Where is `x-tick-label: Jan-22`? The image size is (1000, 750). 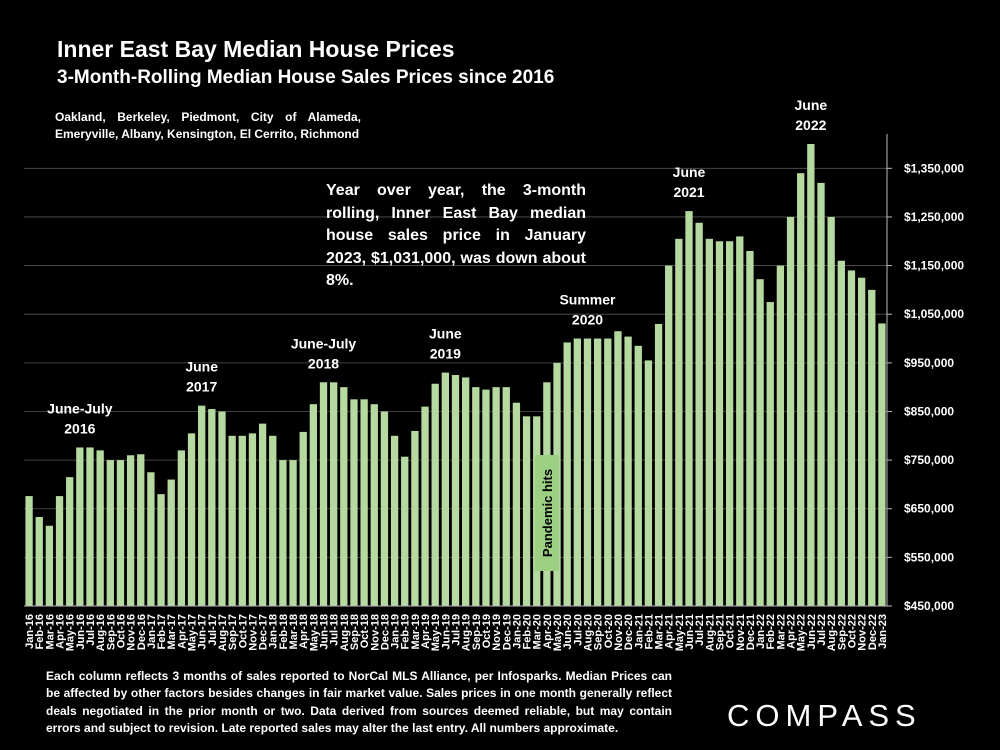 x-tick-label: Jan-22 is located at coordinates (761, 631).